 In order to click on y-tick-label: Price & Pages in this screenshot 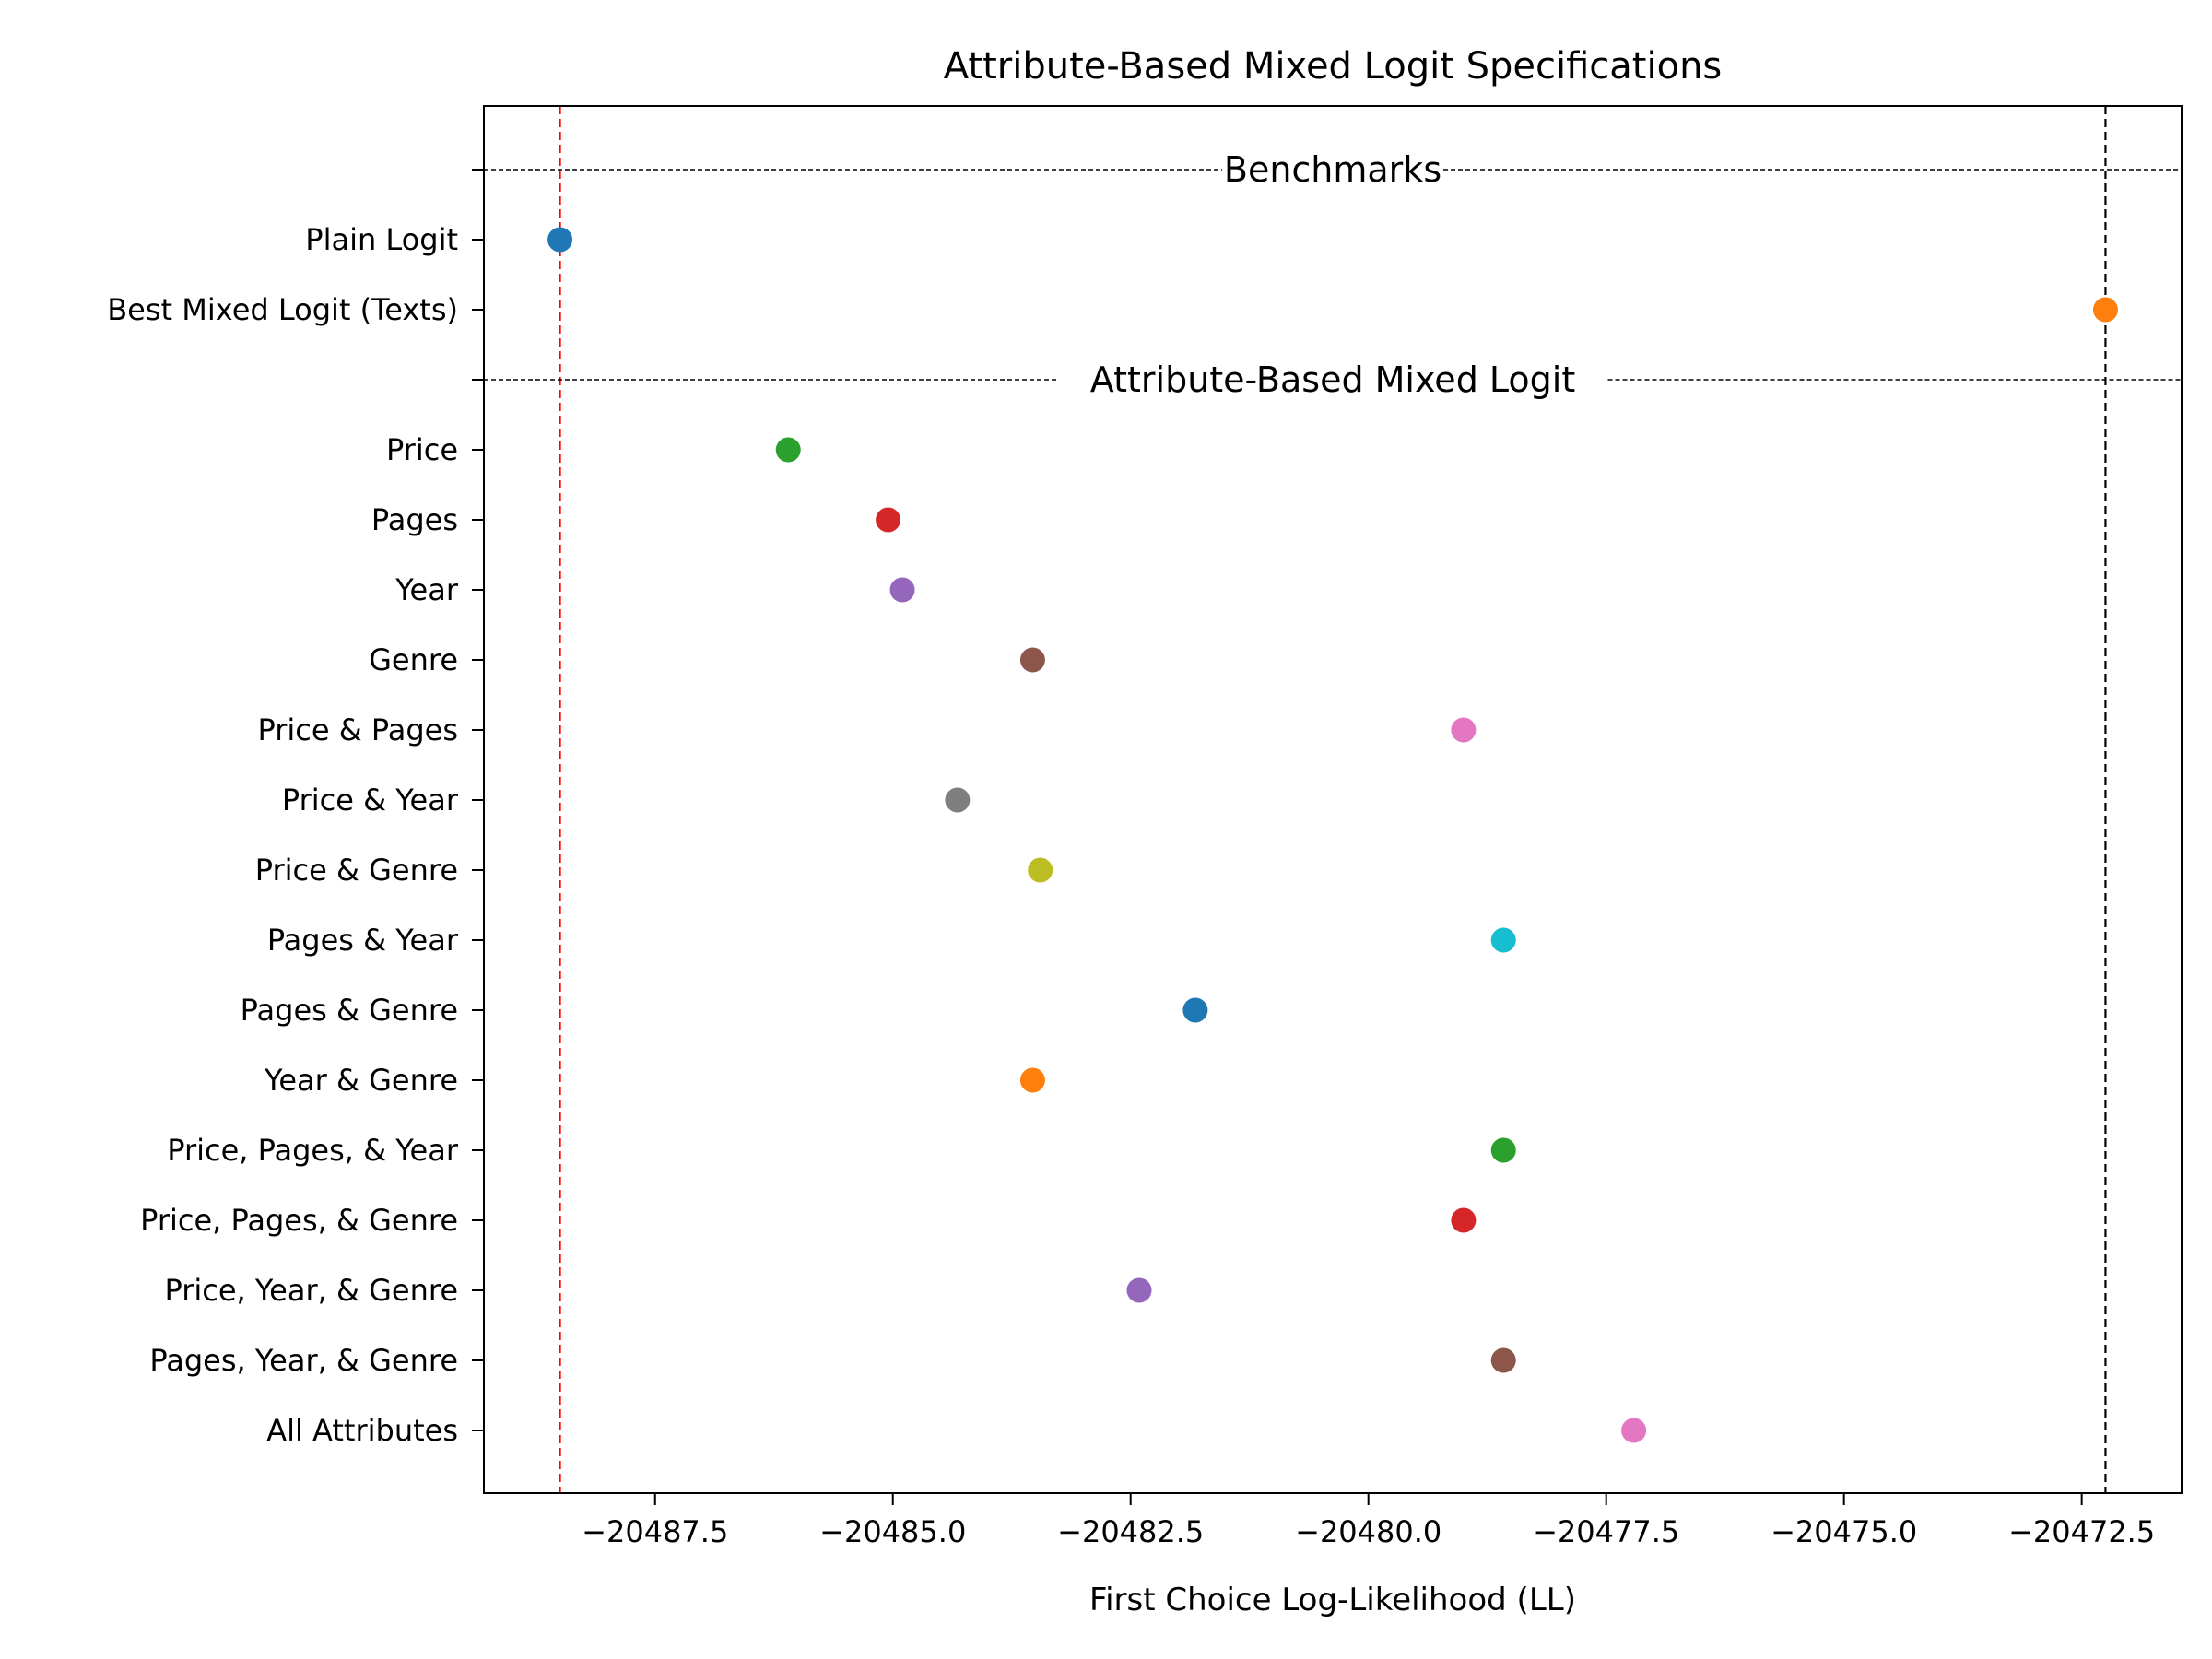, I will do `click(358, 729)`.